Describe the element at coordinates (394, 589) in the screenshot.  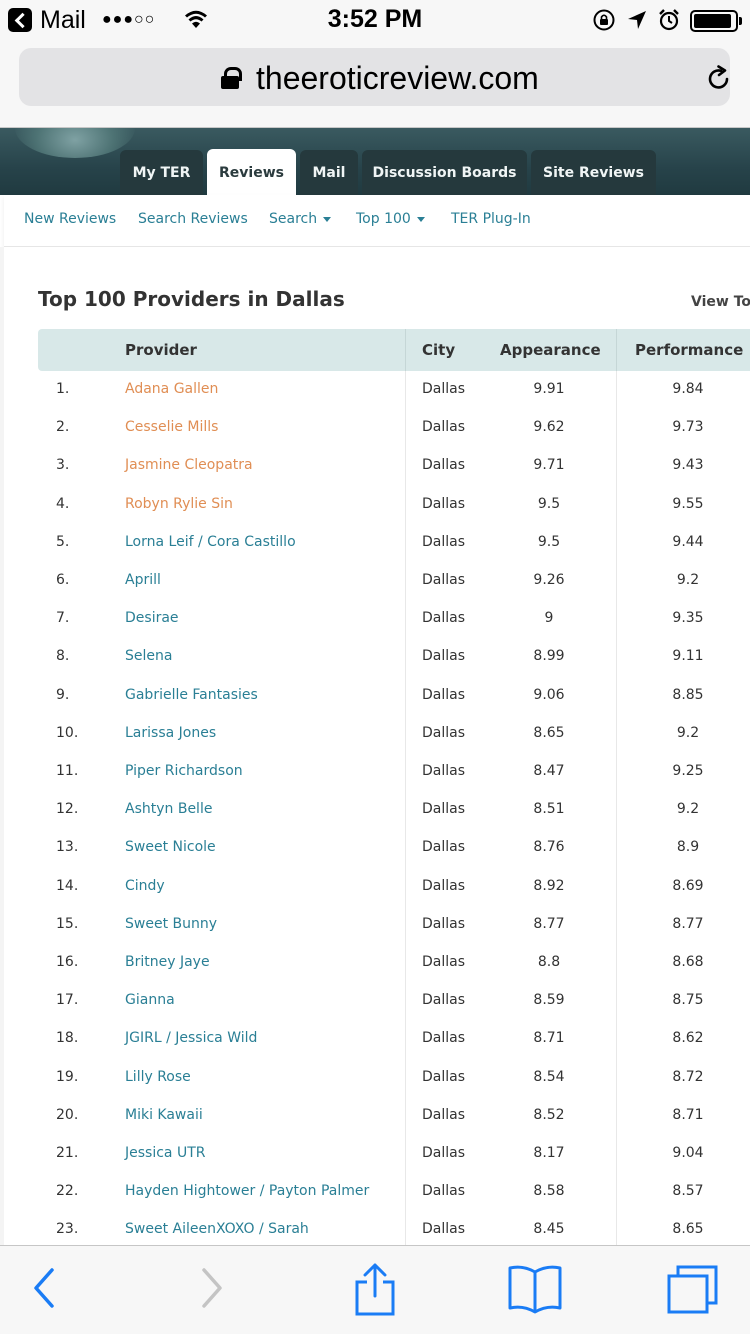
I see `table-row: 6. Aprill Dallas 9.26 9.2` at that location.